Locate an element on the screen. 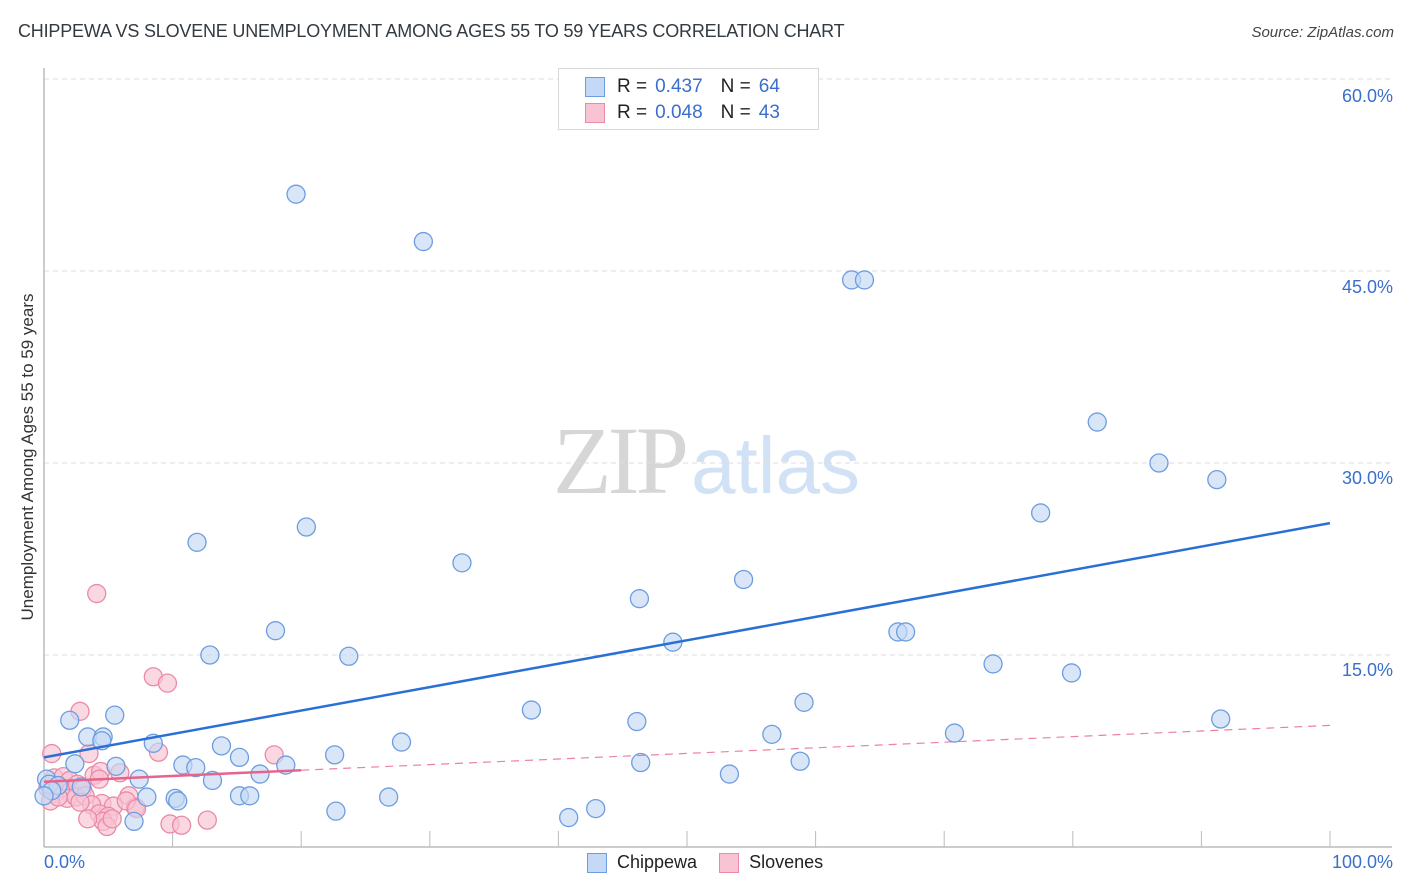 The width and height of the screenshot is (1406, 892). y-axis-label: Unemployment Among Ages 55 to 59 years is located at coordinates (27, 457).